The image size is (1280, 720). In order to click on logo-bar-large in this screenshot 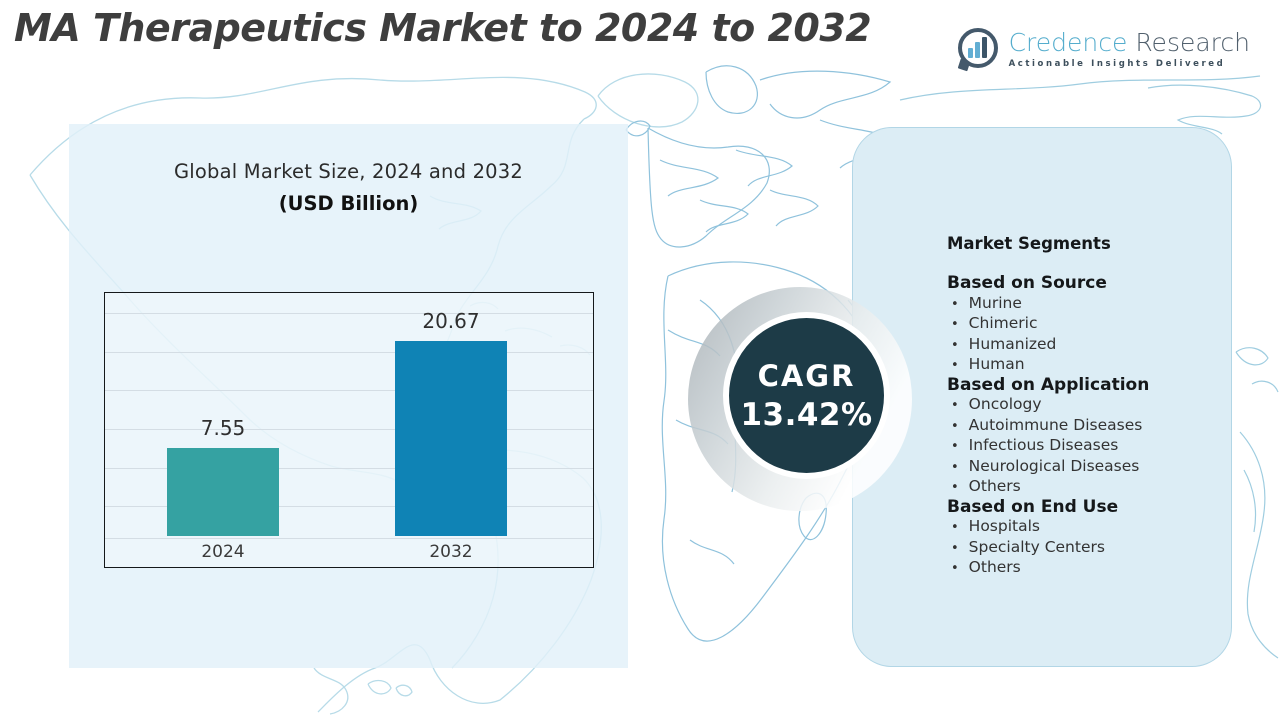, I will do `click(985, 47)`.